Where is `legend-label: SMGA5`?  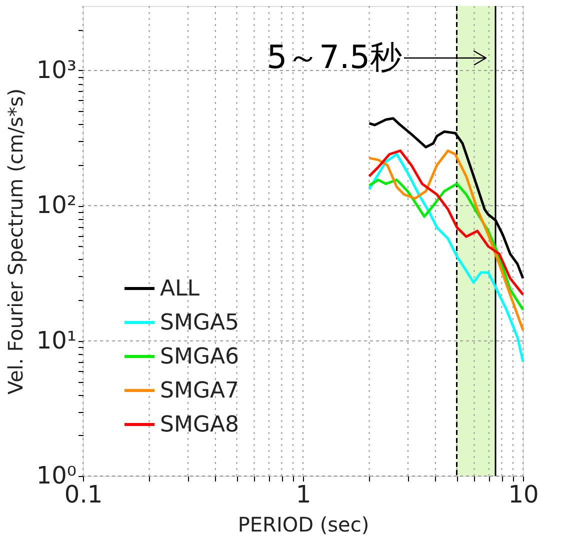 legend-label: SMGA5 is located at coordinates (200, 323).